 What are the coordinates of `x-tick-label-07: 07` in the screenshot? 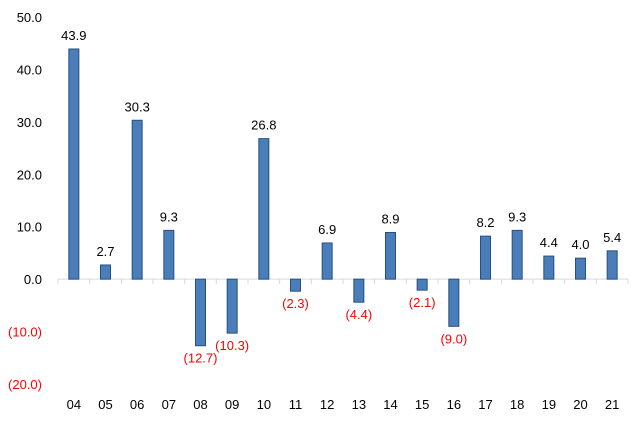 It's located at (169, 404).